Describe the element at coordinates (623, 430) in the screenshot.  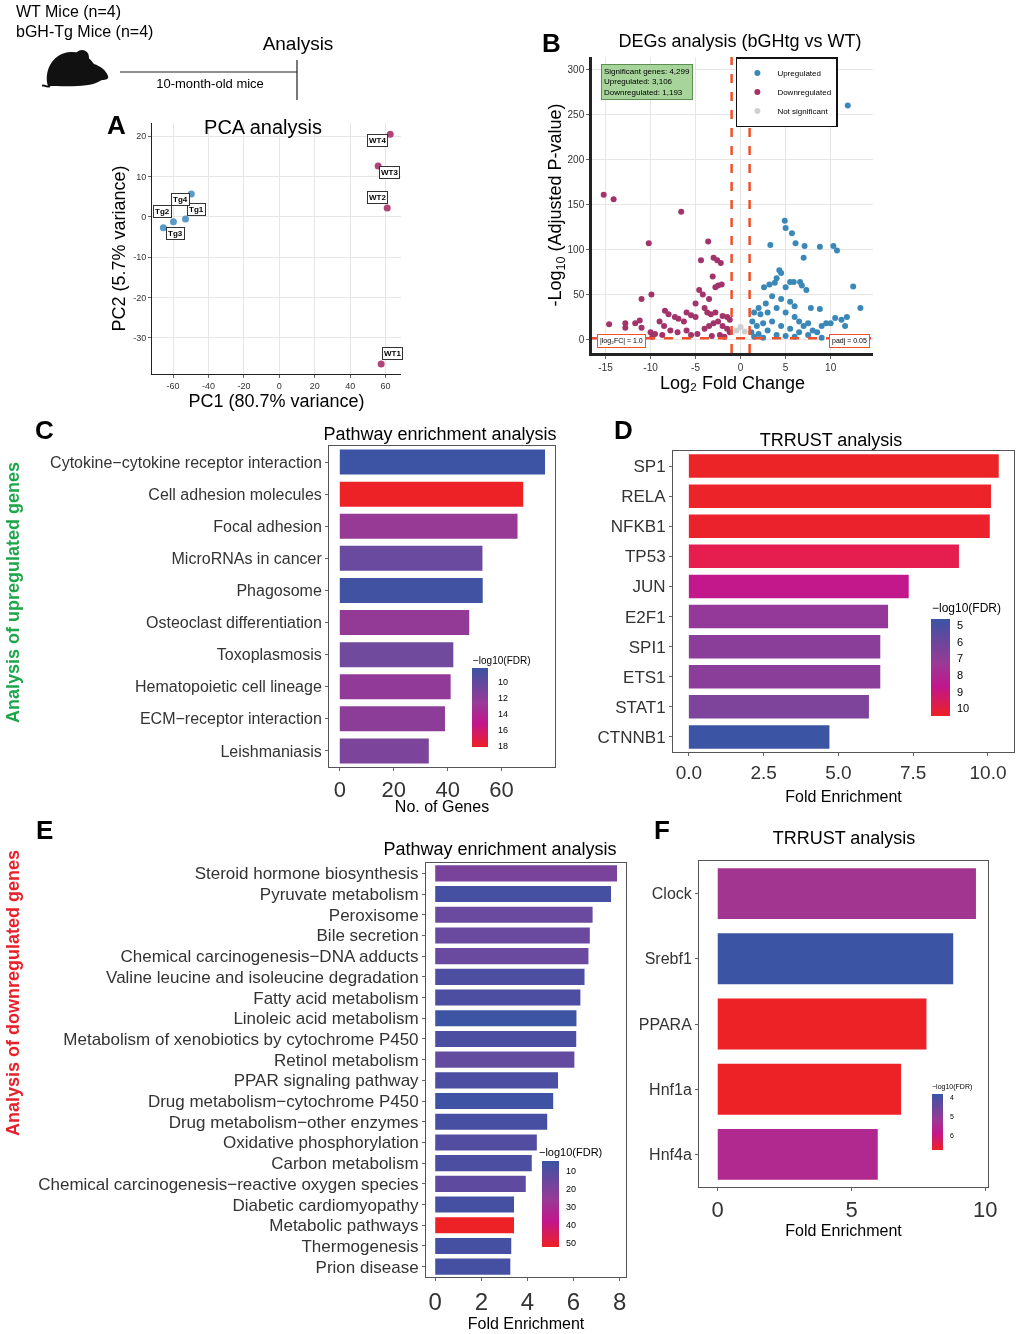
I see `text: D` at that location.